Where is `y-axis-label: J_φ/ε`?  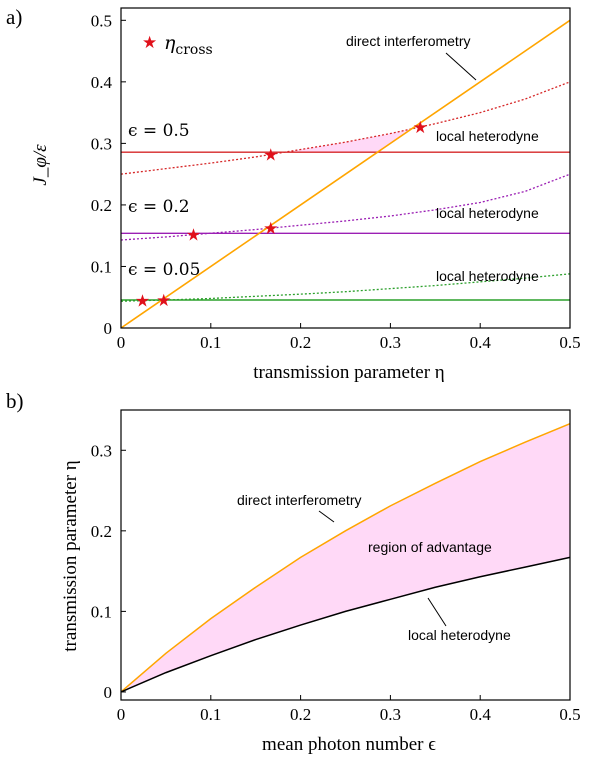
y-axis-label: J_φ/ε is located at coordinates (40, 165).